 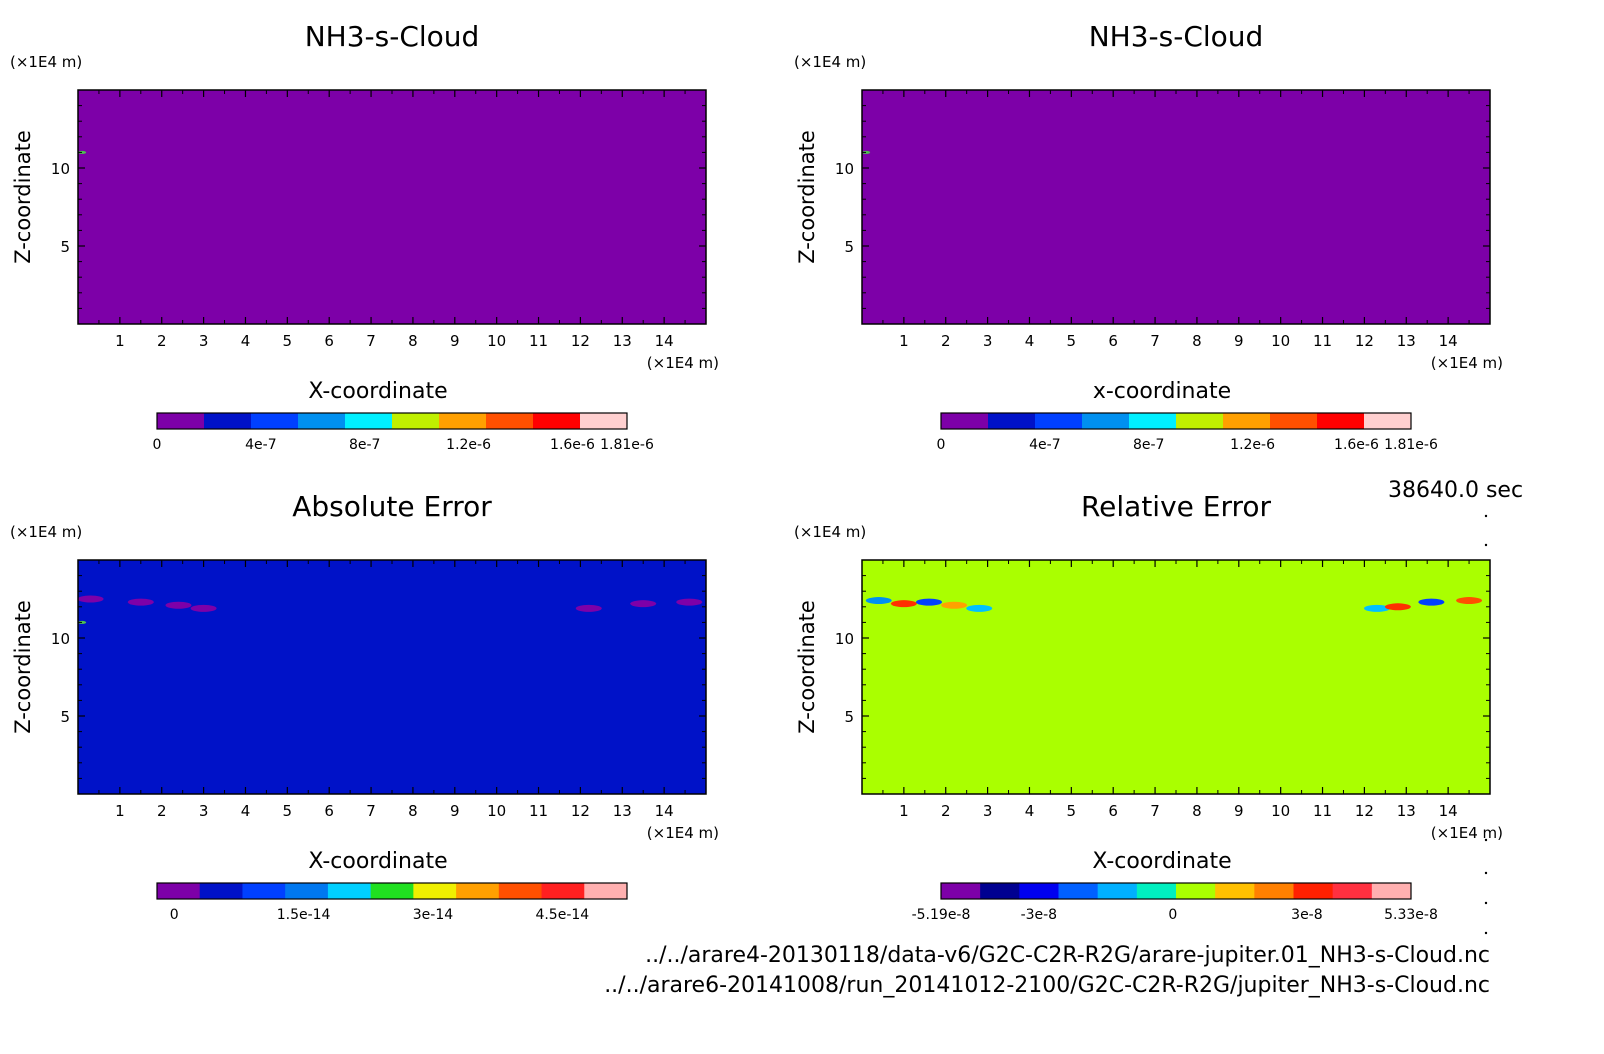 What do you see at coordinates (562, 915) in the screenshot?
I see `colorbar-tick-label: 4.5e-14` at bounding box center [562, 915].